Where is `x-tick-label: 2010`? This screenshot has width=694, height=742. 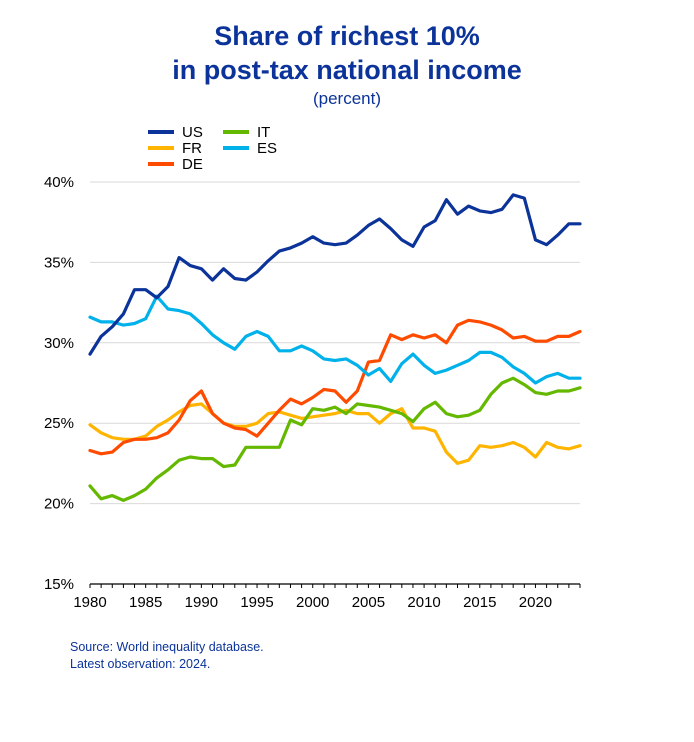 x-tick-label: 2010 is located at coordinates (423, 602).